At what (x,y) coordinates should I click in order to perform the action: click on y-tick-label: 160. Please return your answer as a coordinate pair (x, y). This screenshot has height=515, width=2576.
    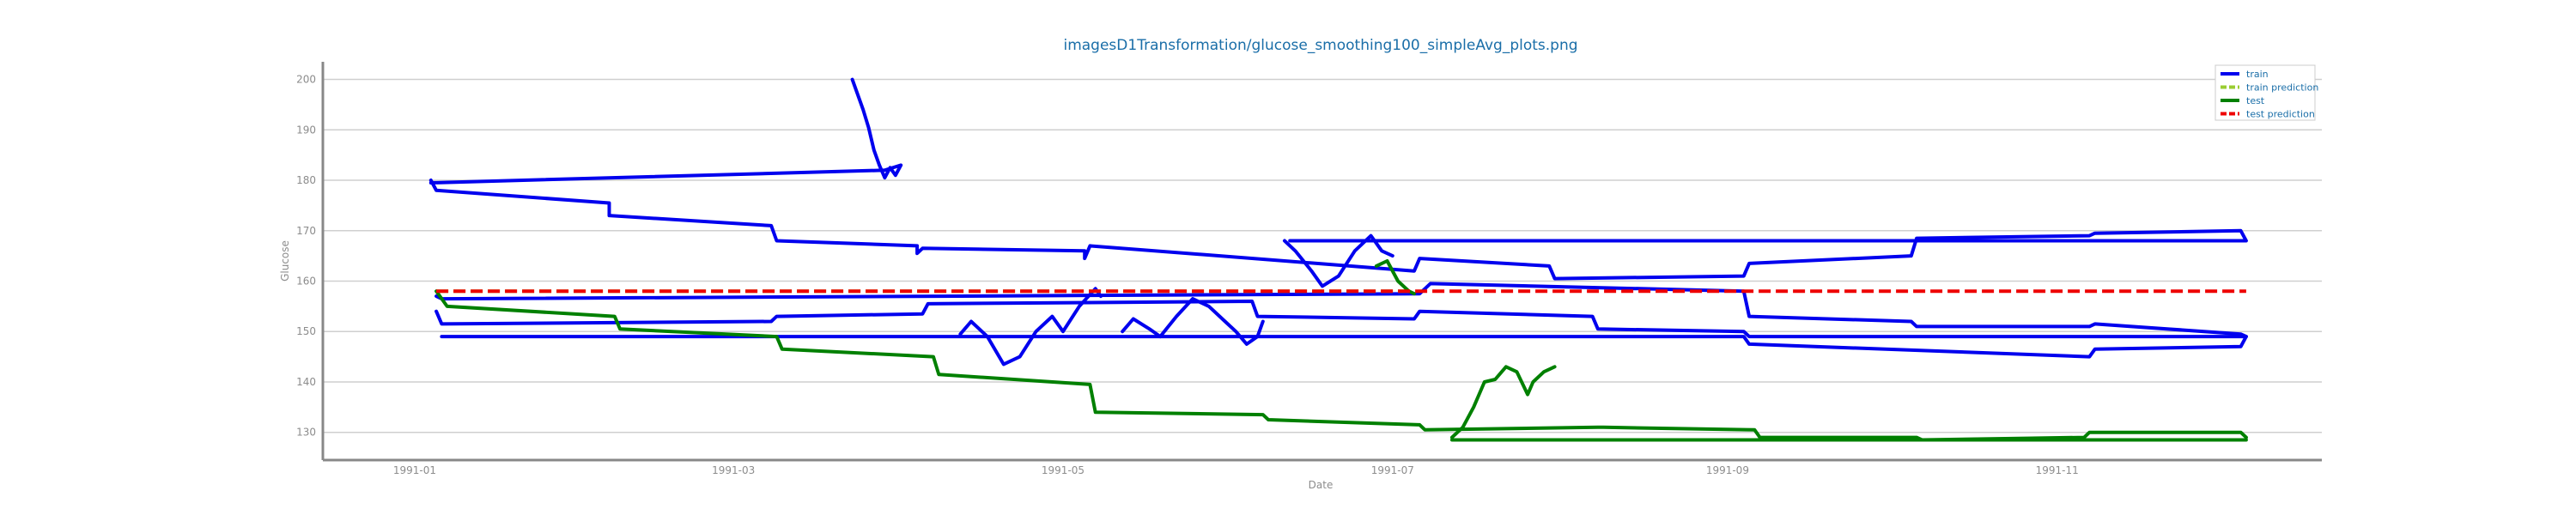
    Looking at the image, I should click on (306, 281).